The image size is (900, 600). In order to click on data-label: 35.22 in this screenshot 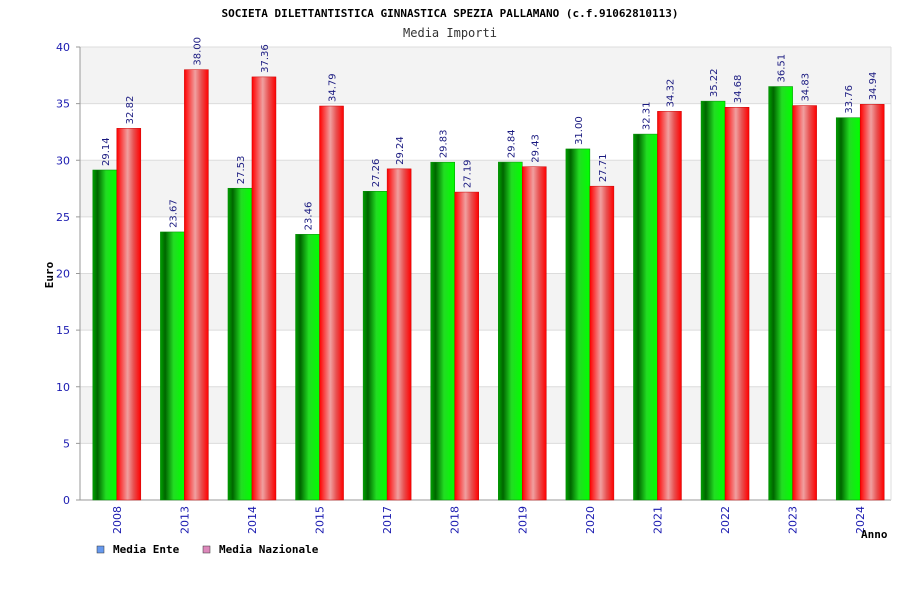, I will do `click(714, 82)`.